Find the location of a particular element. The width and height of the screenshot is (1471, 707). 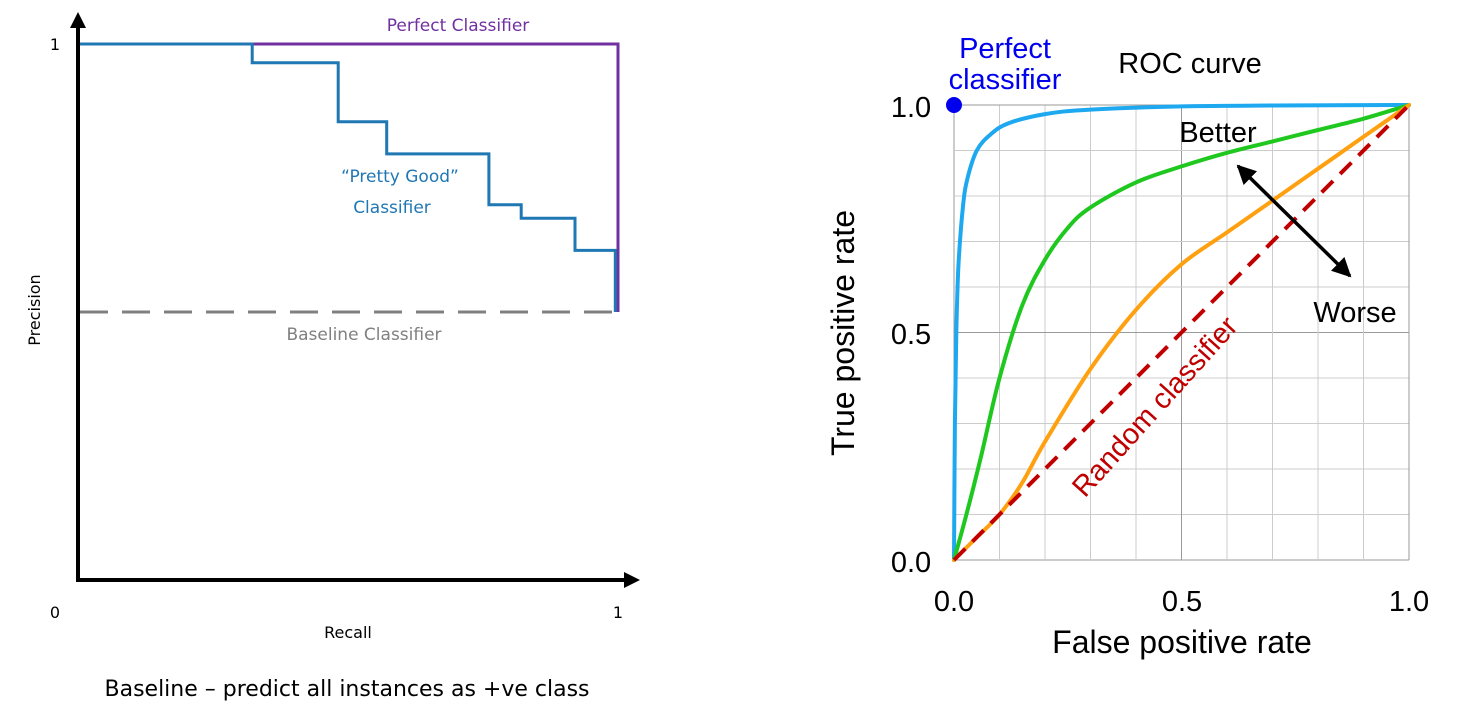

pr-pretty-good-label-line2: Classifier is located at coordinates (392, 208).